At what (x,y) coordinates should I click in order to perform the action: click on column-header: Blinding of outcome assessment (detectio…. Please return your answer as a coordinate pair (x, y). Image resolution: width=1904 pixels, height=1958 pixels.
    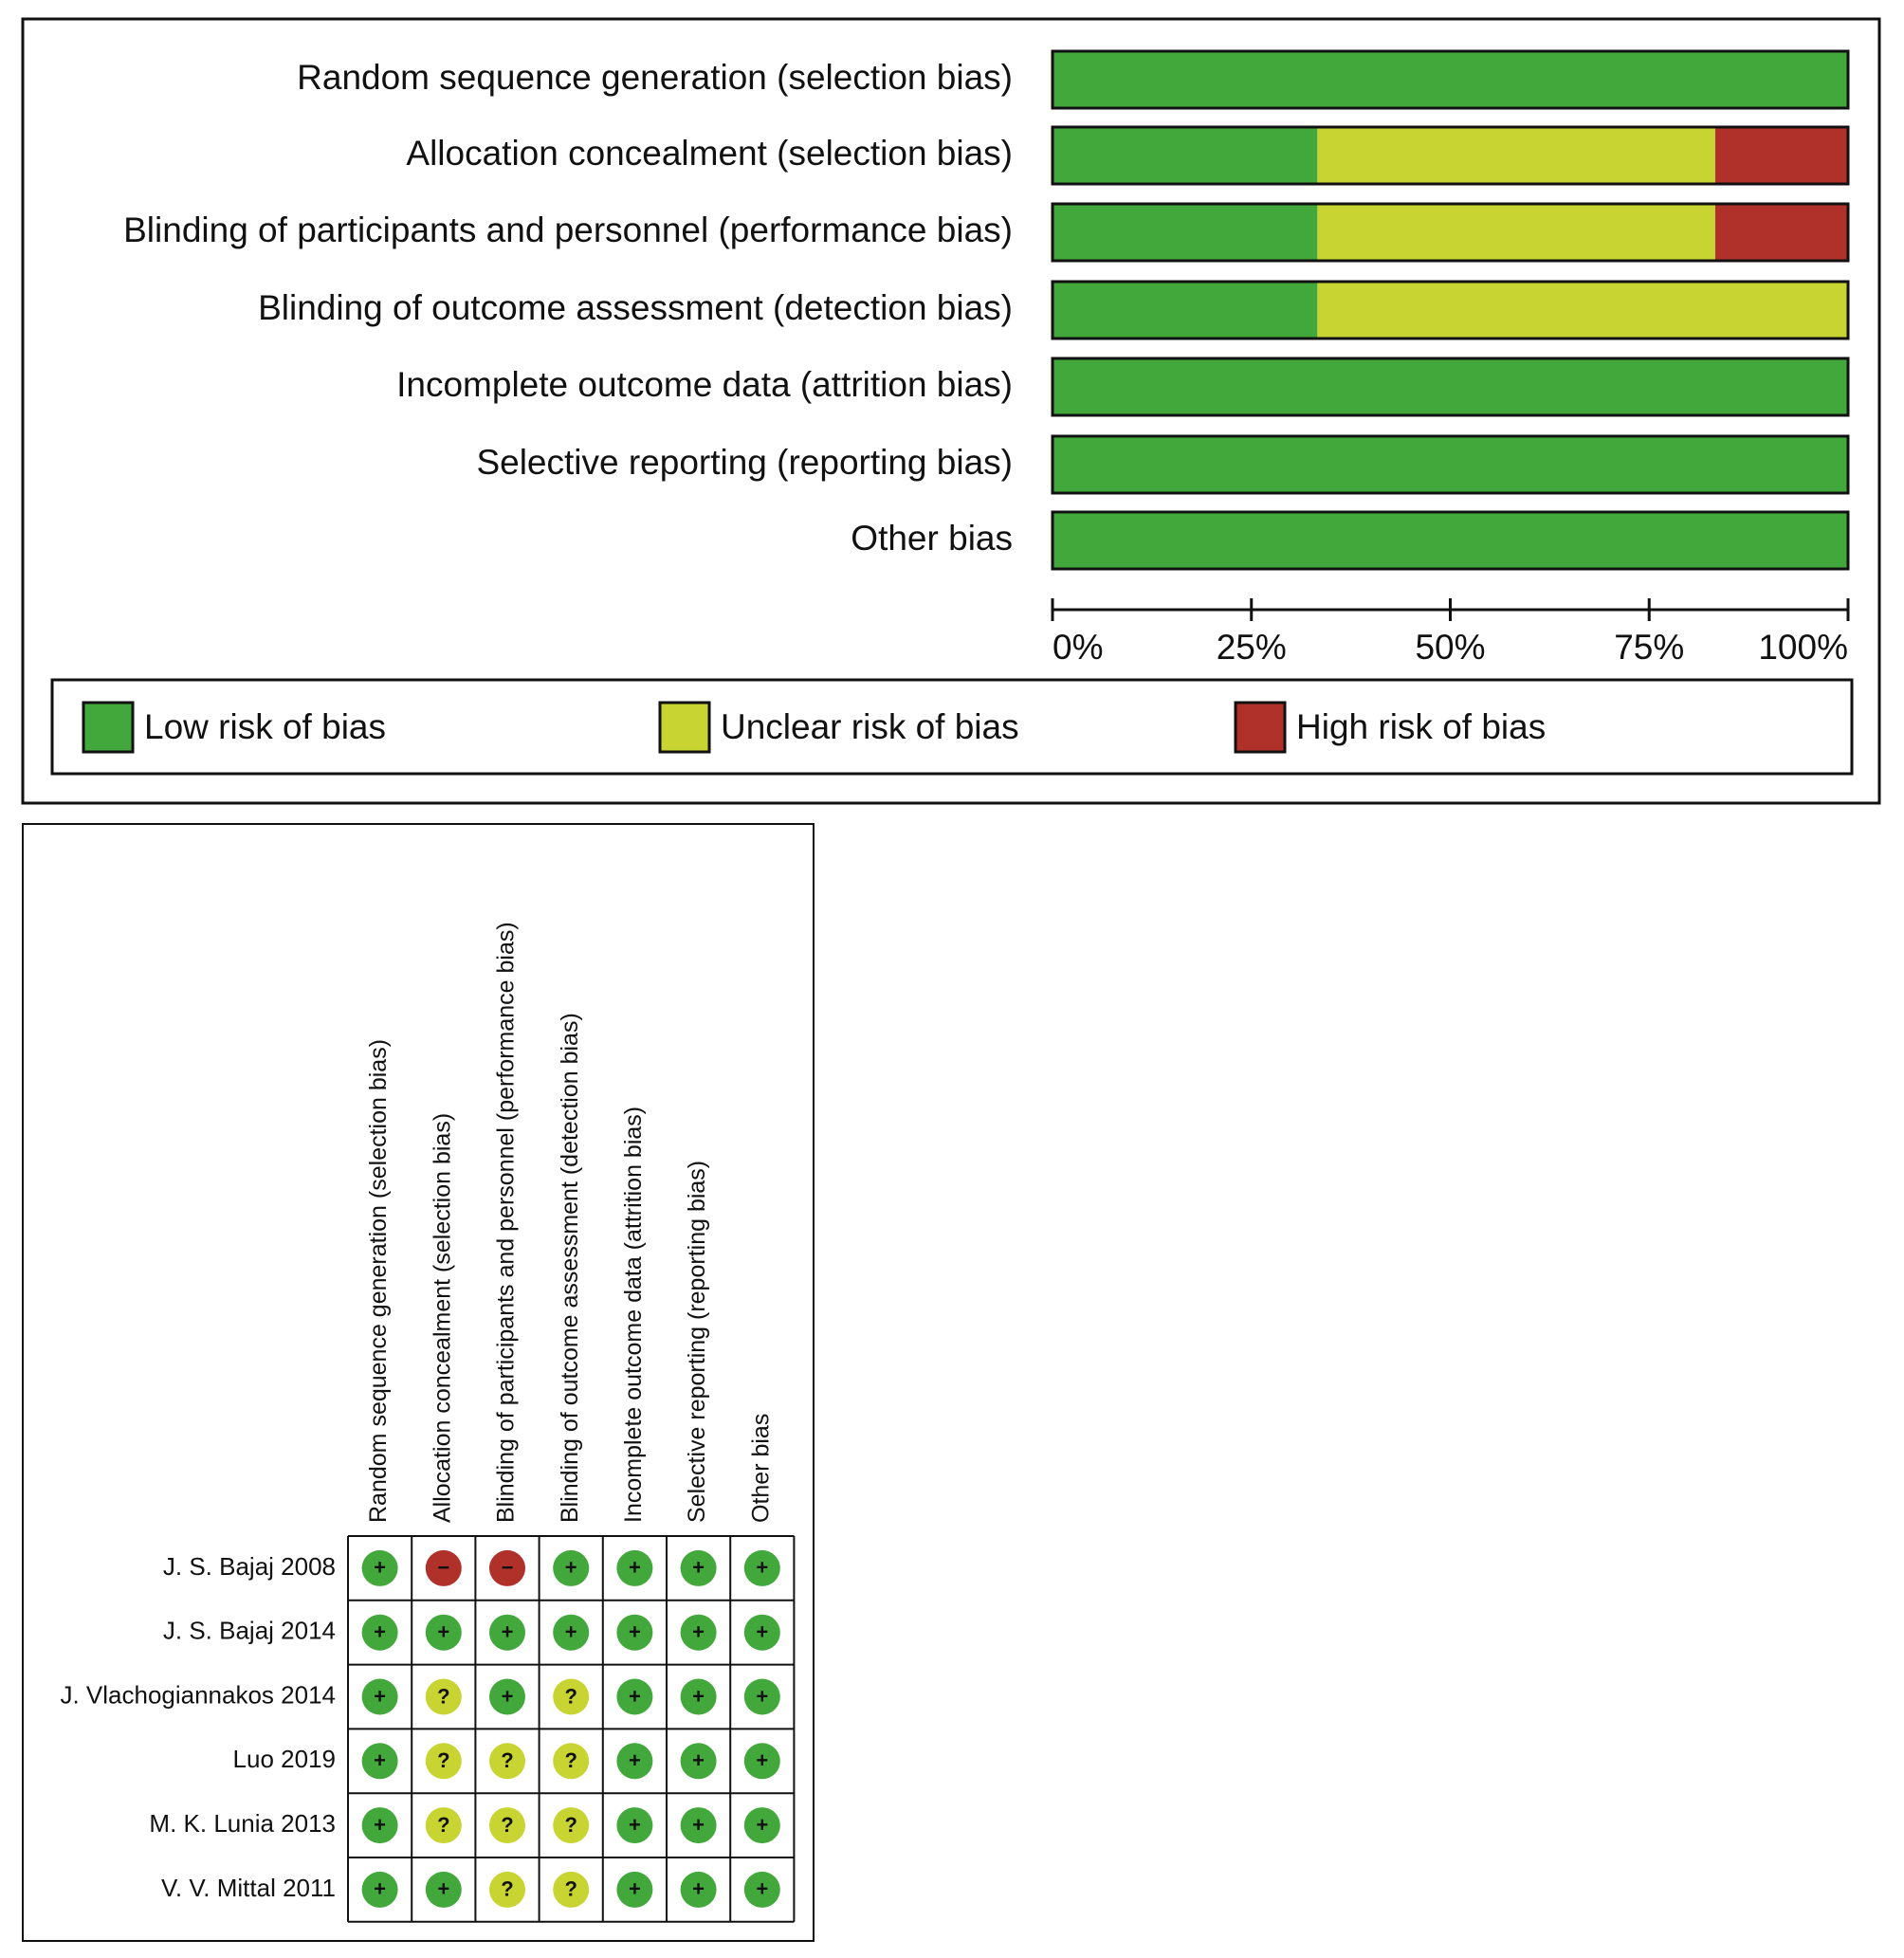
    Looking at the image, I should click on (570, 1268).